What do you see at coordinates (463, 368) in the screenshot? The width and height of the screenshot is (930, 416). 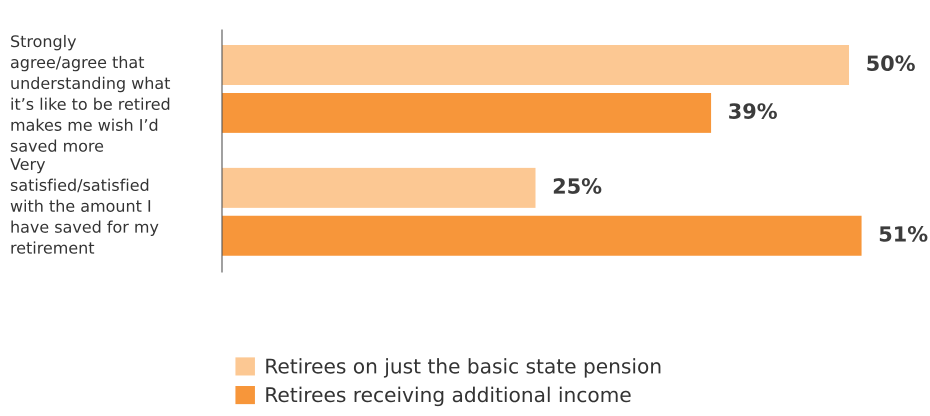 I see `legend-label: Retirees on just the basic state pension` at bounding box center [463, 368].